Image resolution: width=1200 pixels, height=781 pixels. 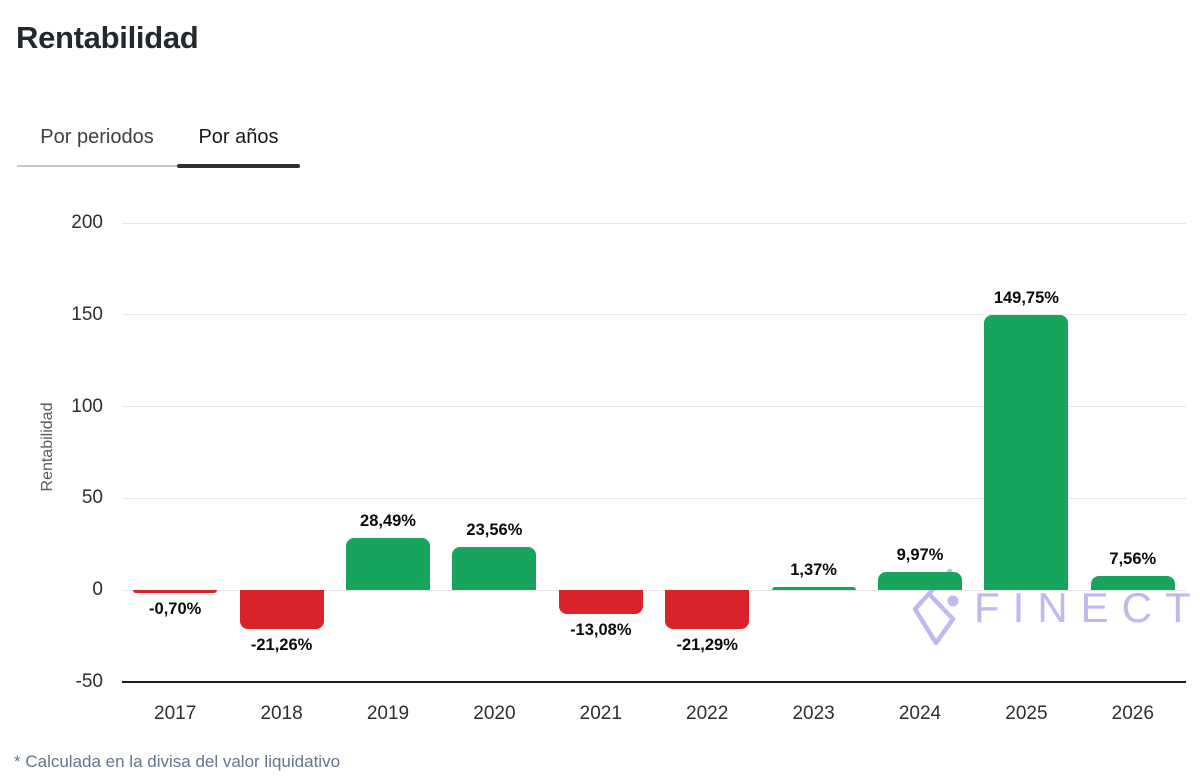 What do you see at coordinates (107, 37) in the screenshot?
I see `page-title: Rentabilidad` at bounding box center [107, 37].